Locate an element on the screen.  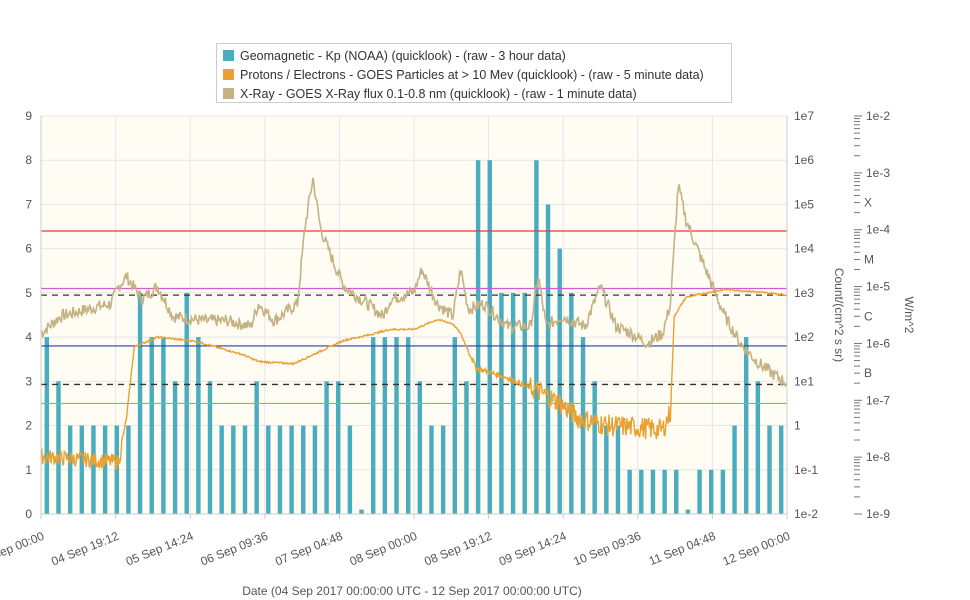
count-tick-label: 1e4 is located at coordinates (804, 249).